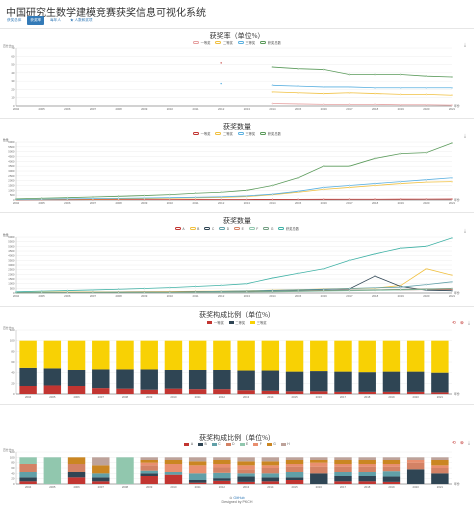  I want to click on x-tick-label: 2014, so click(270, 487).